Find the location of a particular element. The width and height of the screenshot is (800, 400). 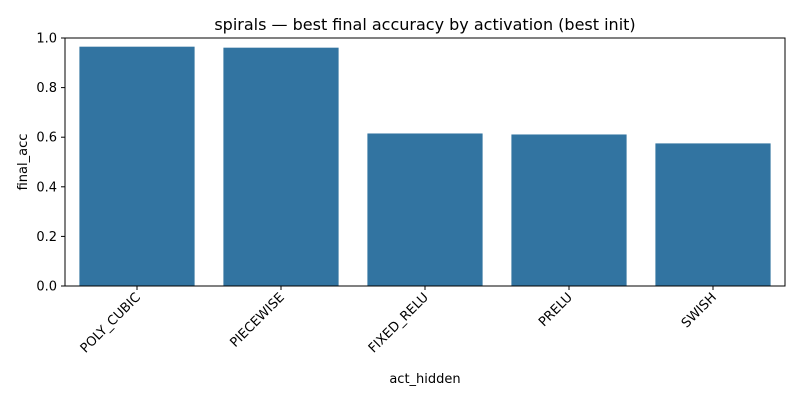

x-axis: POLY_CUBIC PIECEWISE FIXED_RELU PRELU SWISH is located at coordinates (399, 321).